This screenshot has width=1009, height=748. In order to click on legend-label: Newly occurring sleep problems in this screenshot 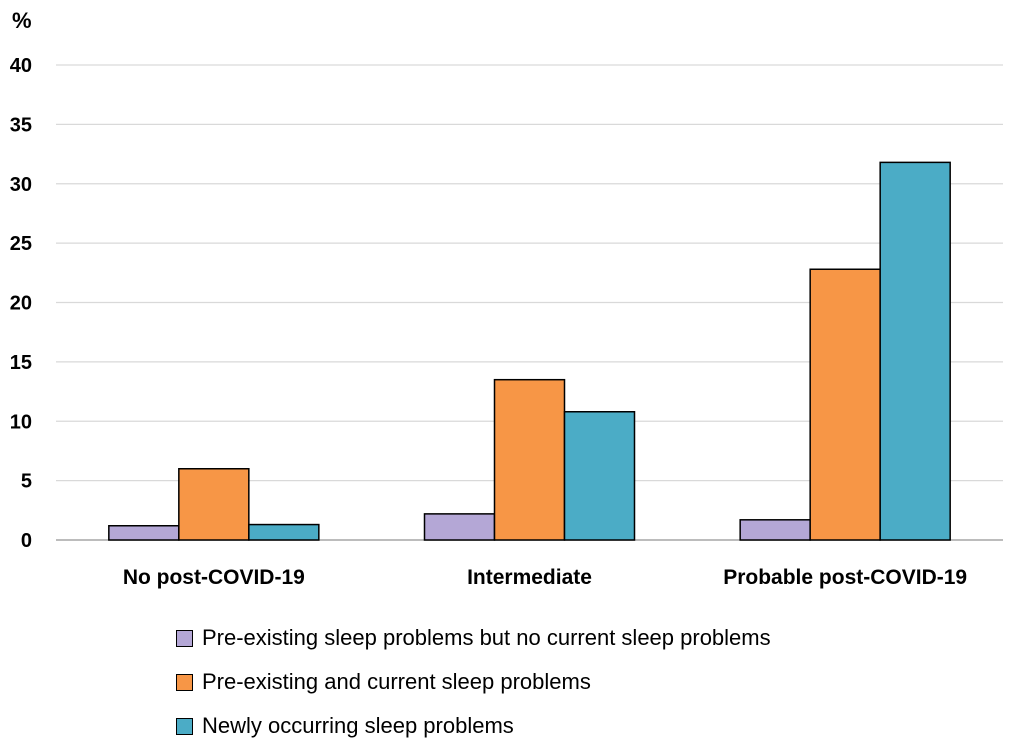, I will do `click(358, 725)`.